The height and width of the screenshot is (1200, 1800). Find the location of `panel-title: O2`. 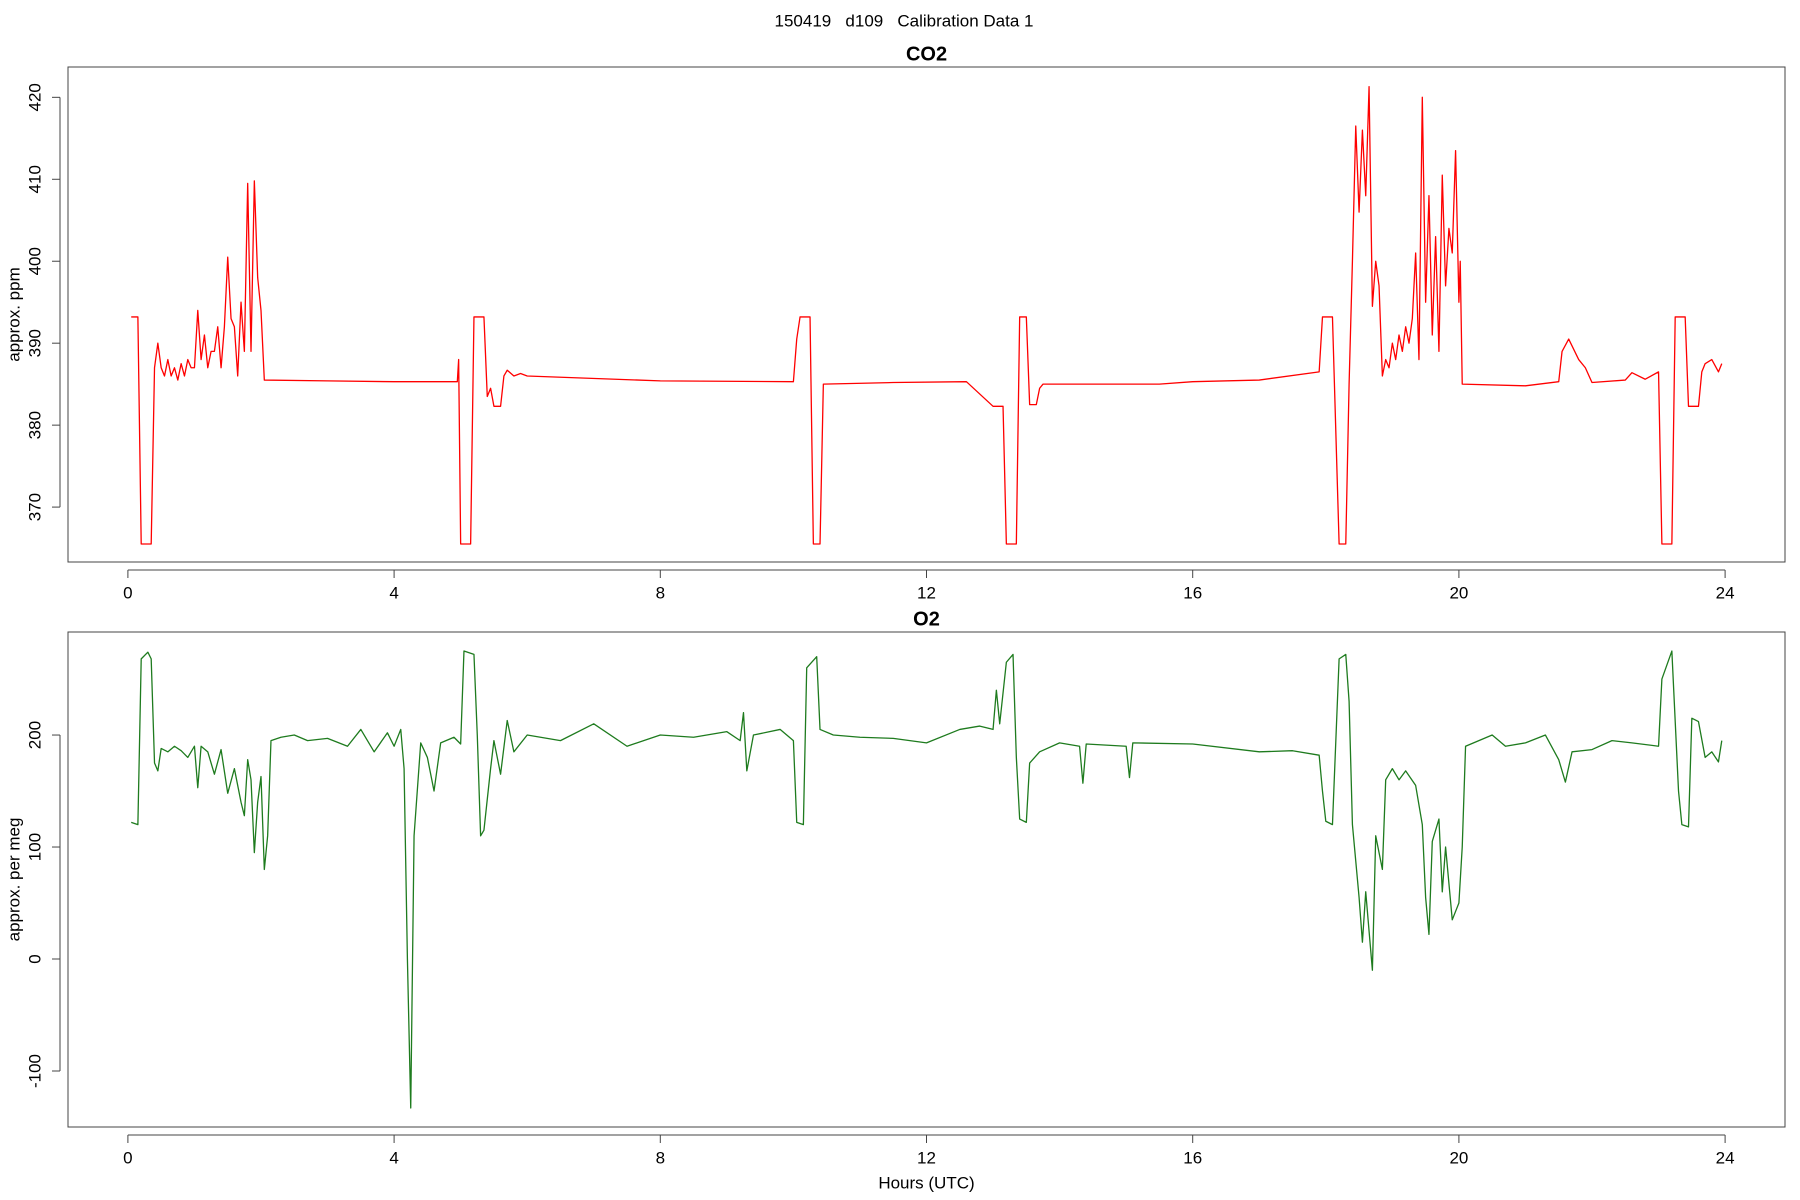

panel-title: O2 is located at coordinates (926, 619).